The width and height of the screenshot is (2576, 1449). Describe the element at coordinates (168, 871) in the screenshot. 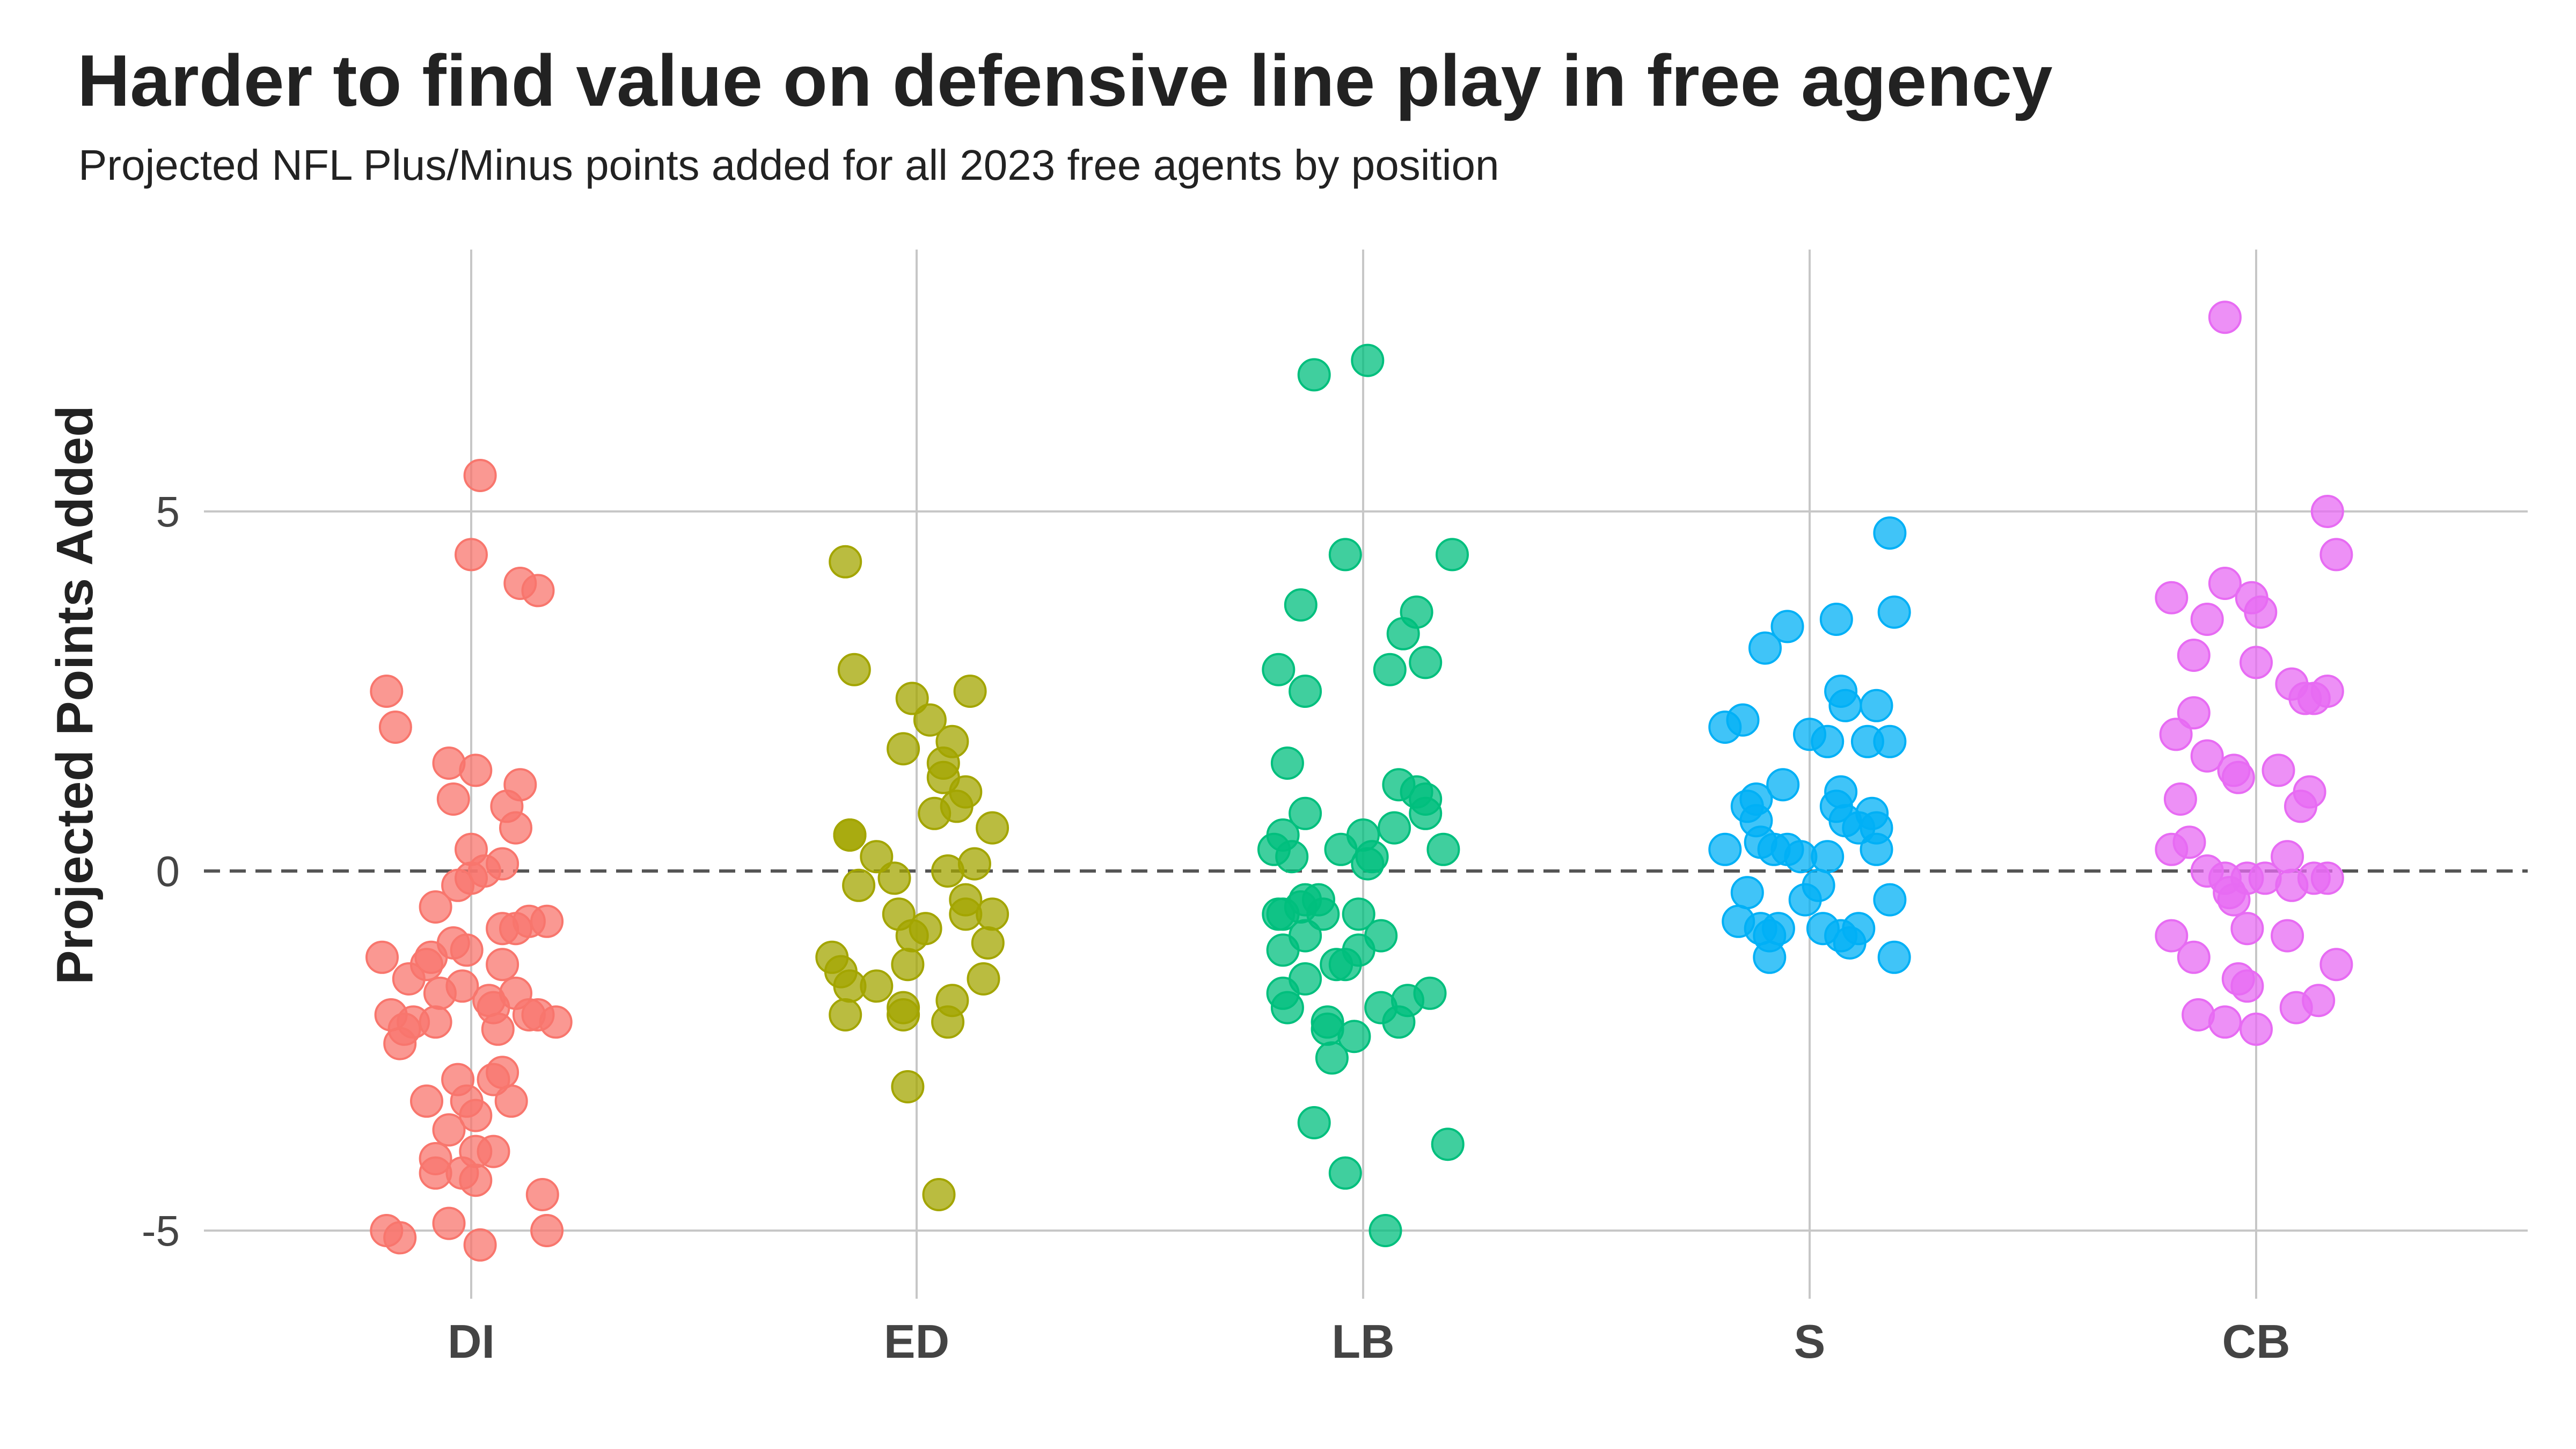

I see `y-tick-label-zero: 0` at that location.